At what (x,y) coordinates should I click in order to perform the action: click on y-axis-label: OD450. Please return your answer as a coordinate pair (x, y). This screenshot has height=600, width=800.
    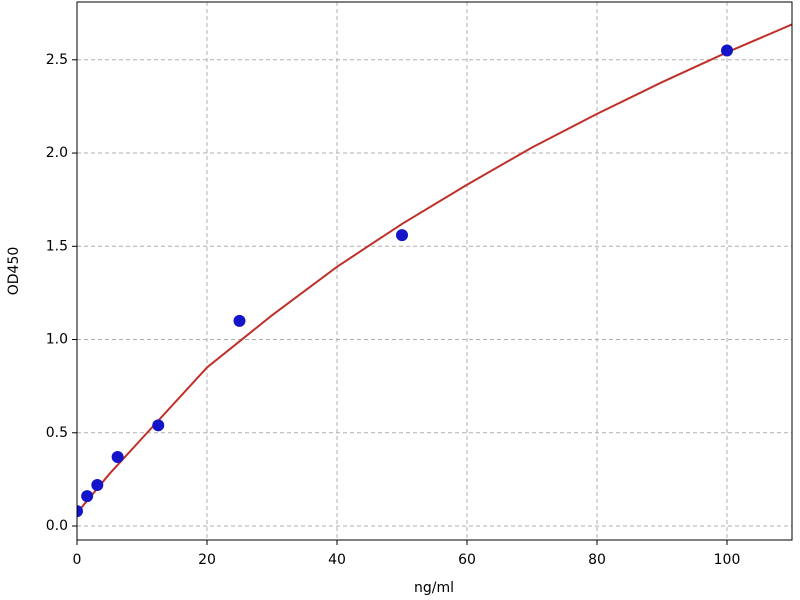
    Looking at the image, I should click on (14, 271).